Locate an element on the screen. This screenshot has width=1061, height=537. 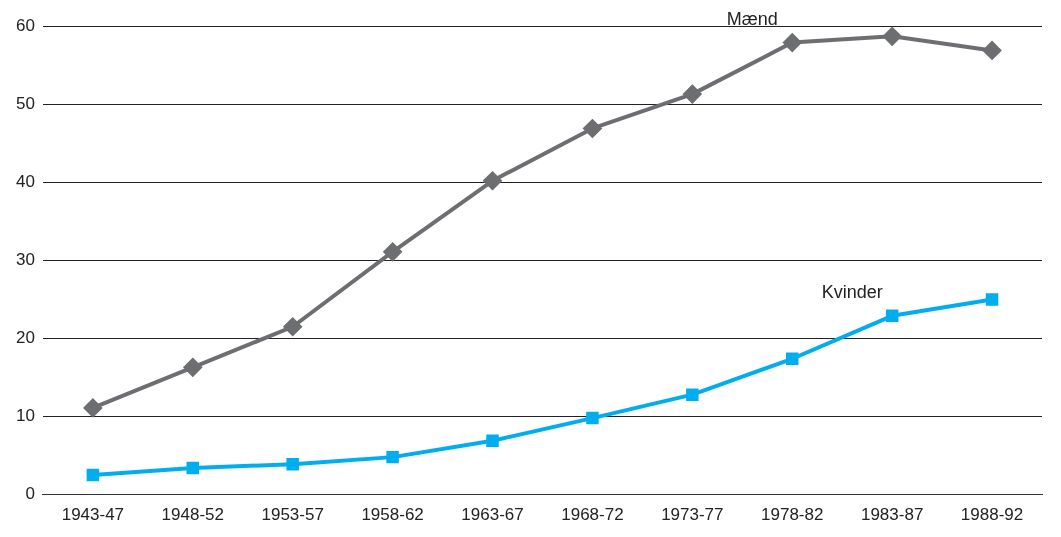
x-tick-label: 1978-82 is located at coordinates (792, 515).